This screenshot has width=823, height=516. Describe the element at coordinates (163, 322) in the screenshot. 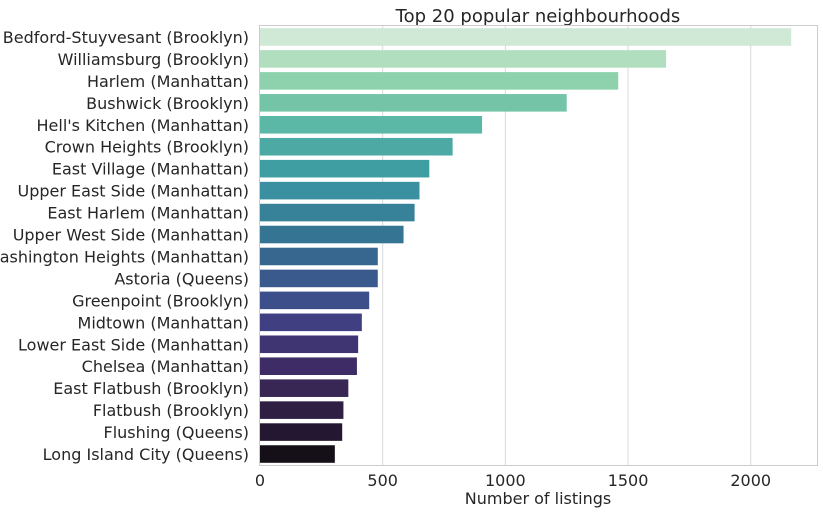

I see `category-label: Midtown (Manhattan)` at that location.